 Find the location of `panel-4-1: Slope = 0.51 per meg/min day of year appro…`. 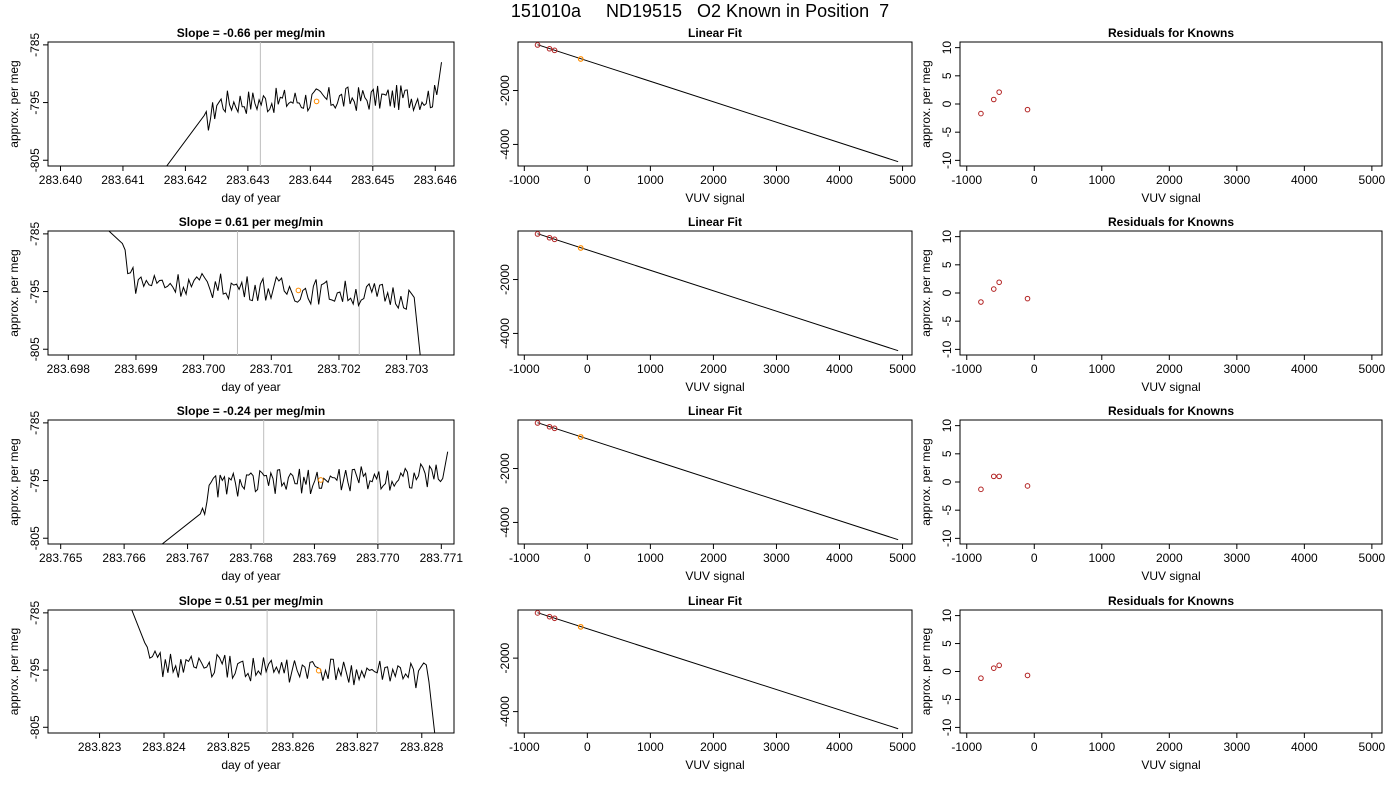

panel-4-1: Slope = 0.51 per meg/min day of year appro… is located at coordinates (231, 683).